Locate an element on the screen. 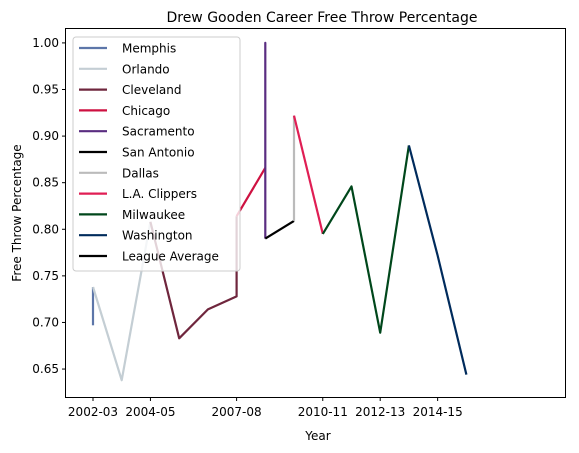 Image resolution: width=579 pixels, height=453 pixels. series-line-milwaukee is located at coordinates (365, 239).